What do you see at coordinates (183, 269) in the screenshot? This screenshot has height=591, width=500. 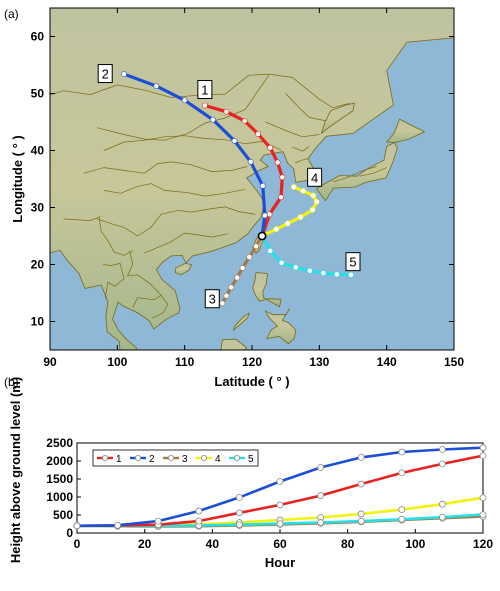 I see `hainan` at bounding box center [183, 269].